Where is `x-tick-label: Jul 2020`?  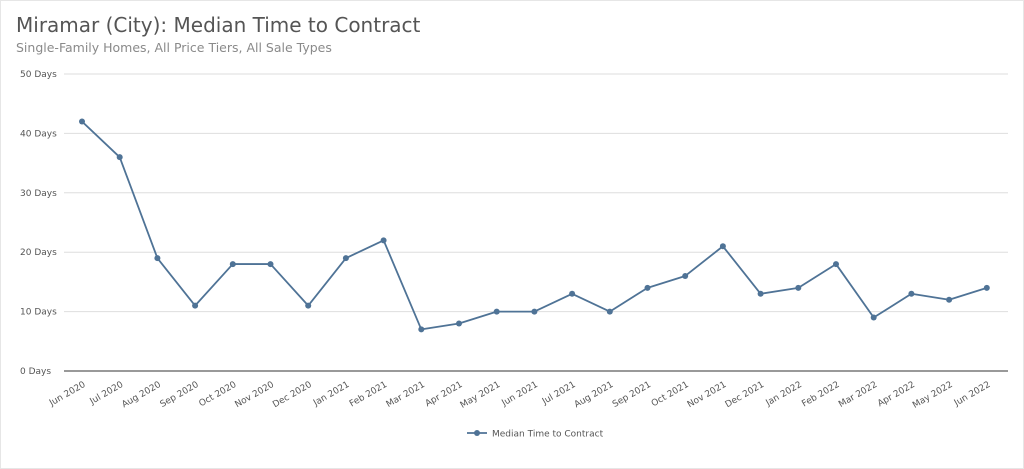
x-tick-label: Jul 2020 is located at coordinates (107, 394).